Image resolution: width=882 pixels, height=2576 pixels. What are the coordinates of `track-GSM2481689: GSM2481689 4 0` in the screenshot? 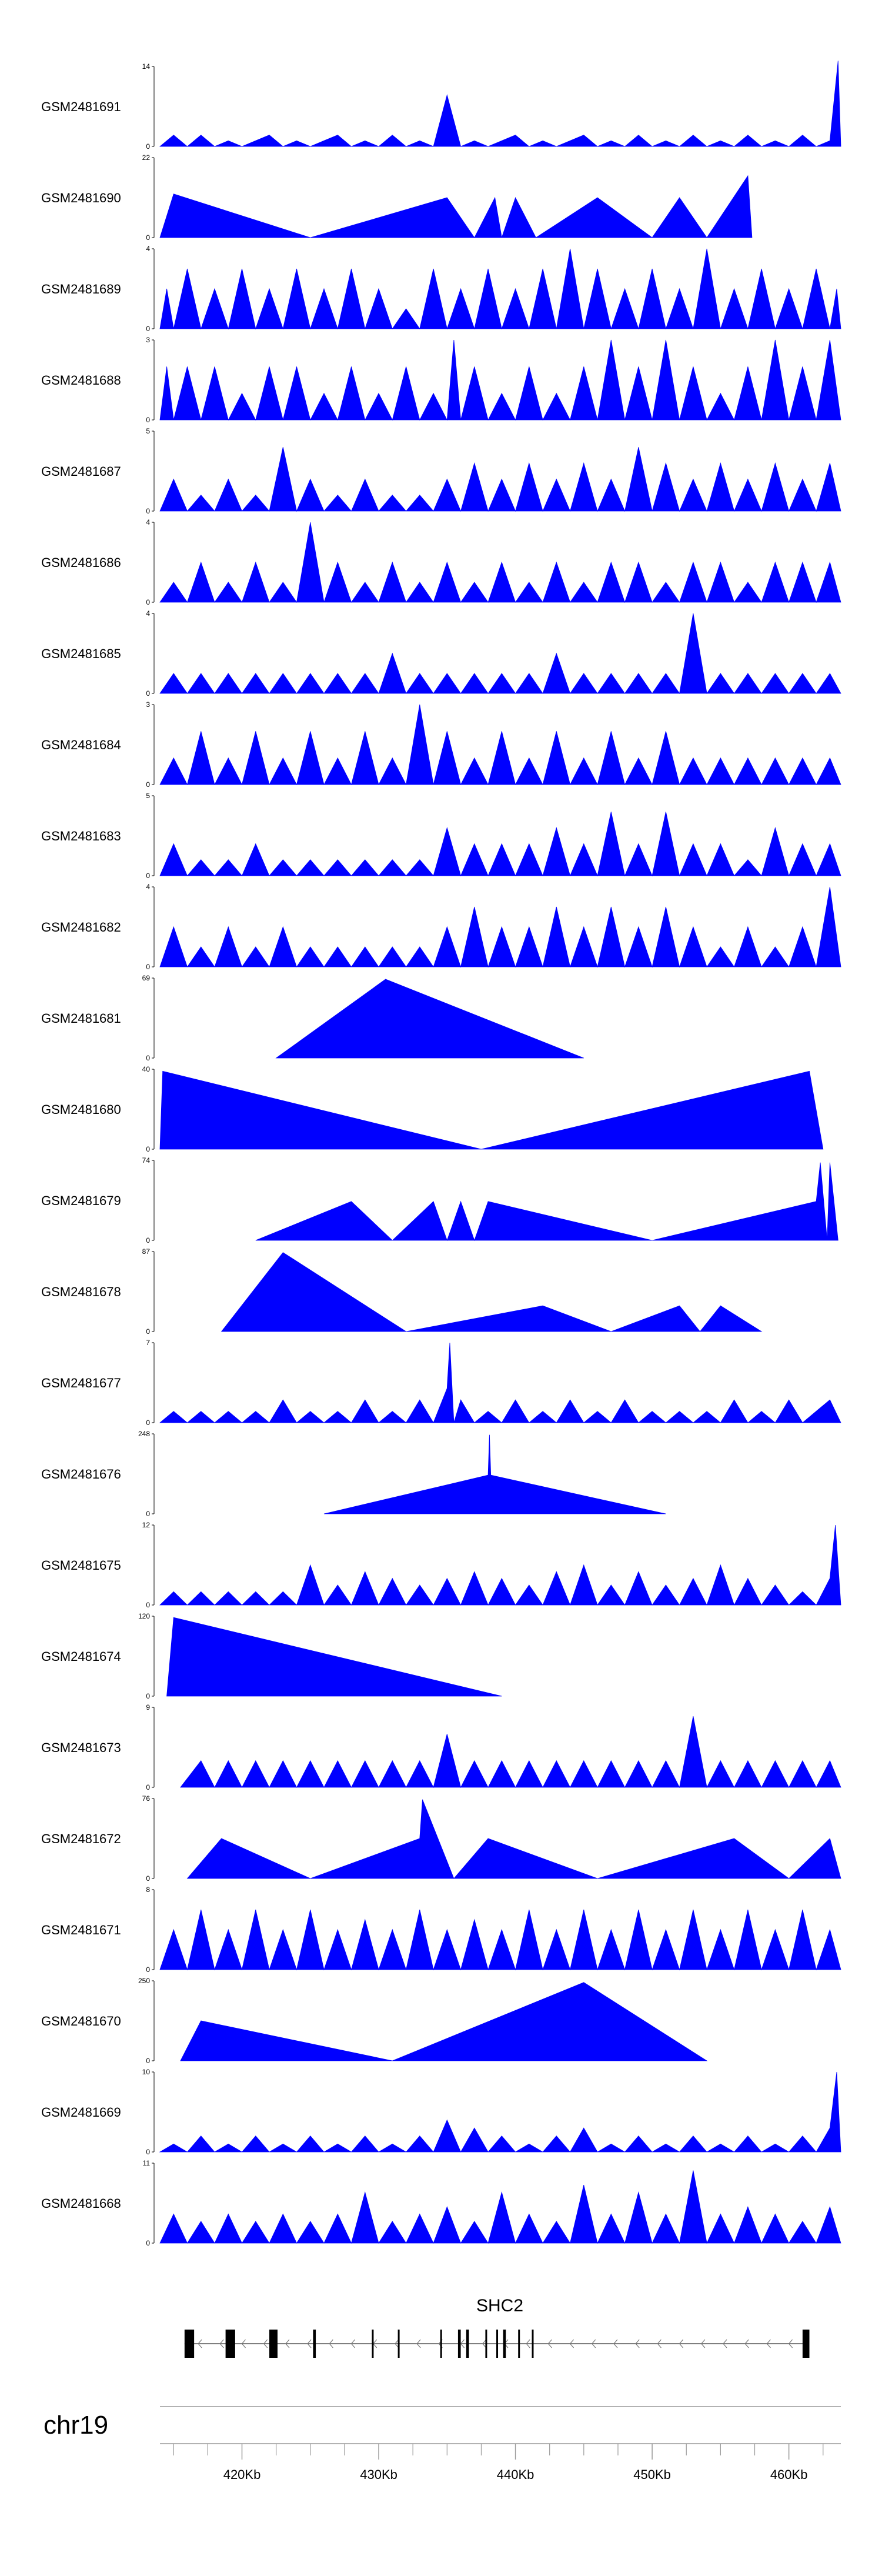 It's located at (441, 289).